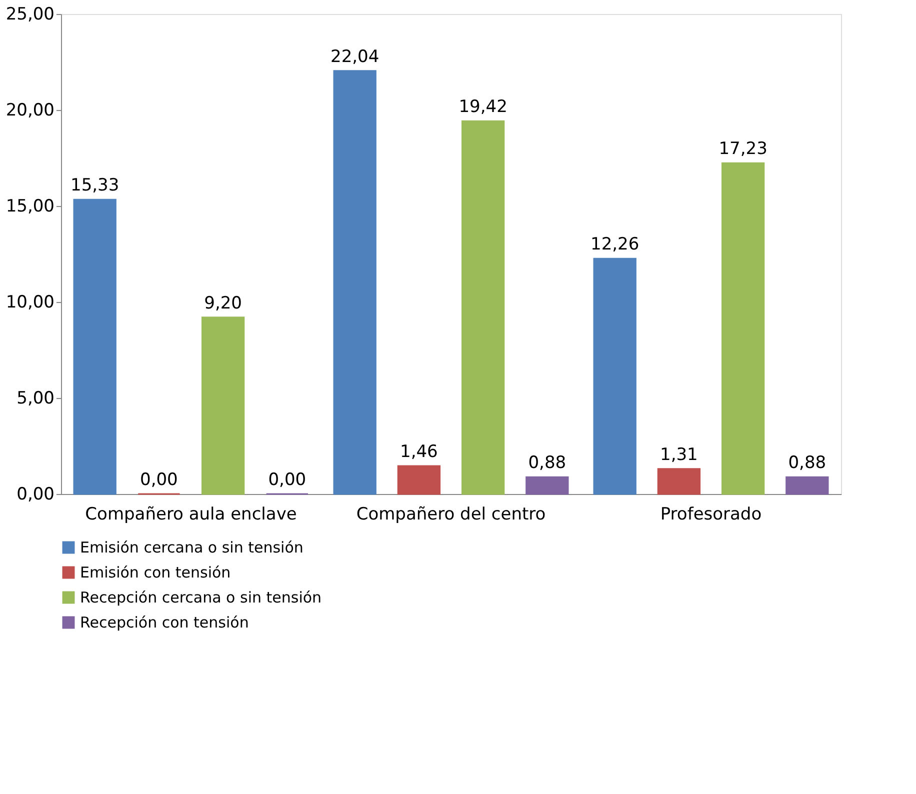  I want to click on y-tick-label: 20,00, so click(30, 110).